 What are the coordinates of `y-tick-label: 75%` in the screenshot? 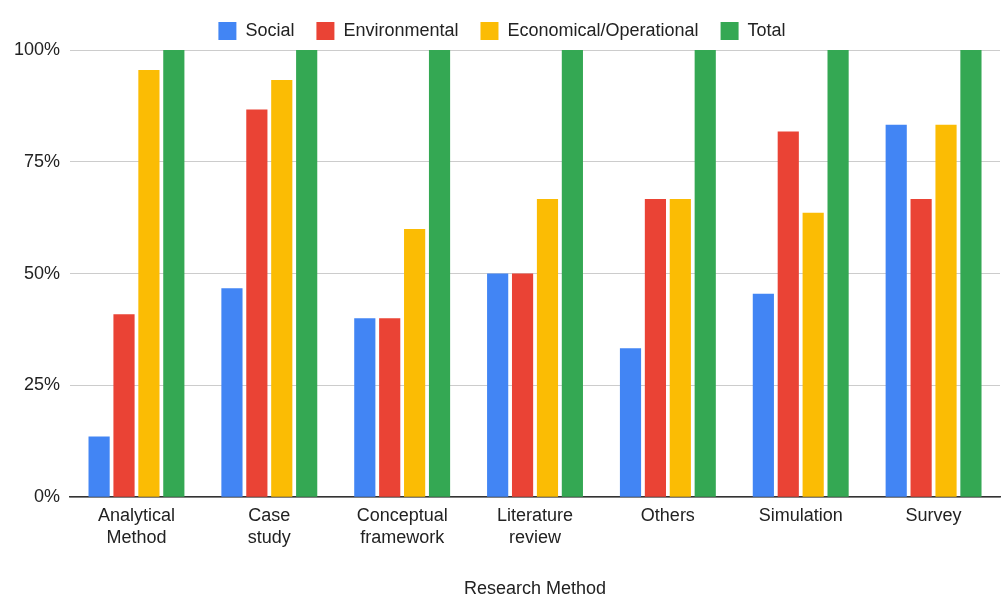 It's located at (42, 160).